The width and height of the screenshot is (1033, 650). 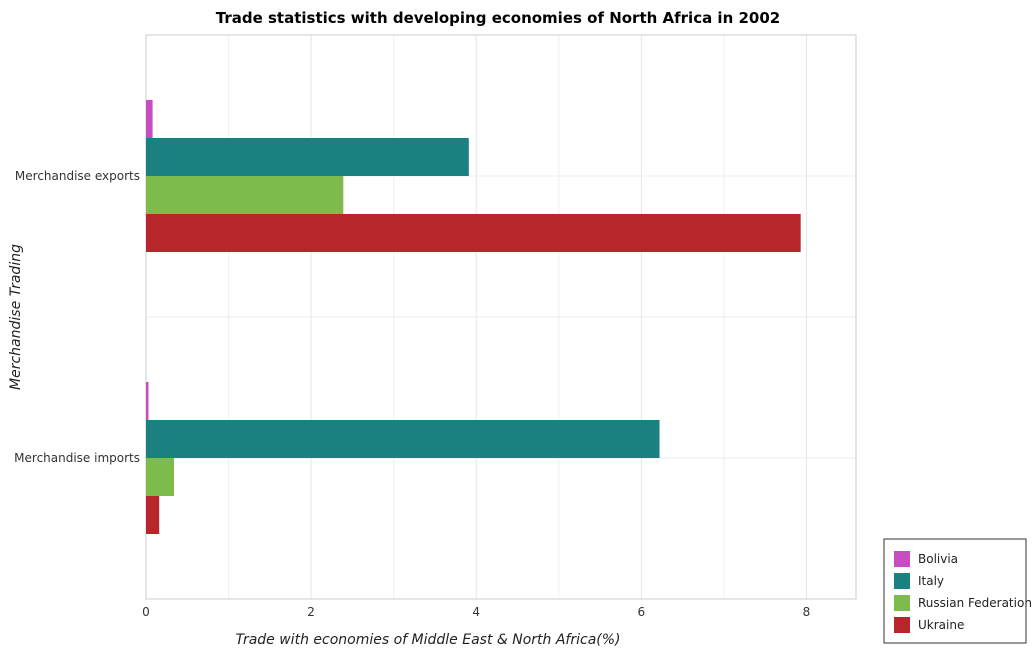 I want to click on x-tick-label: 2, so click(x=311, y=612).